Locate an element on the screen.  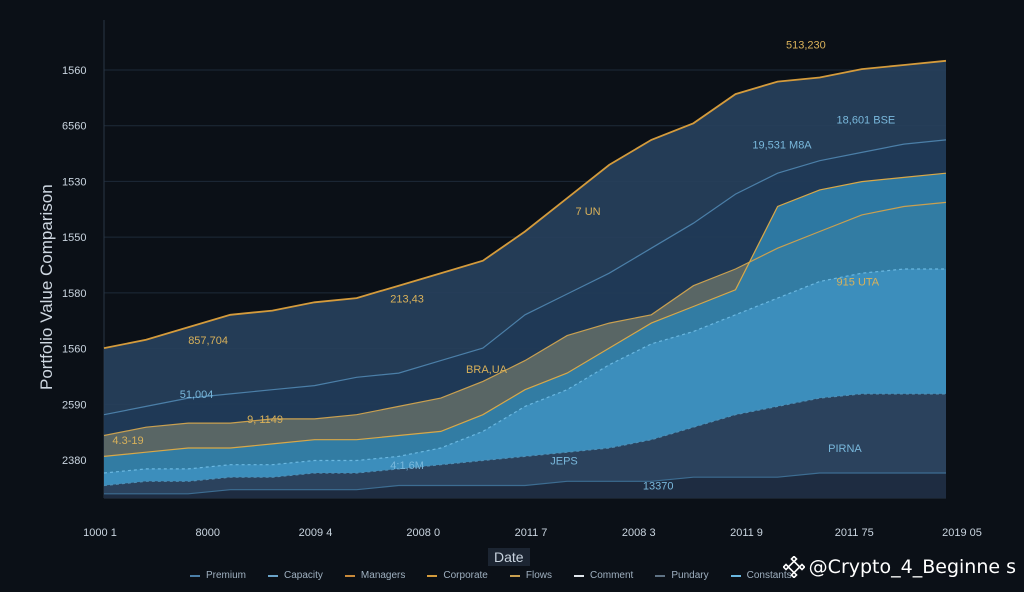
legend-label: Flows is located at coordinates (538, 575).